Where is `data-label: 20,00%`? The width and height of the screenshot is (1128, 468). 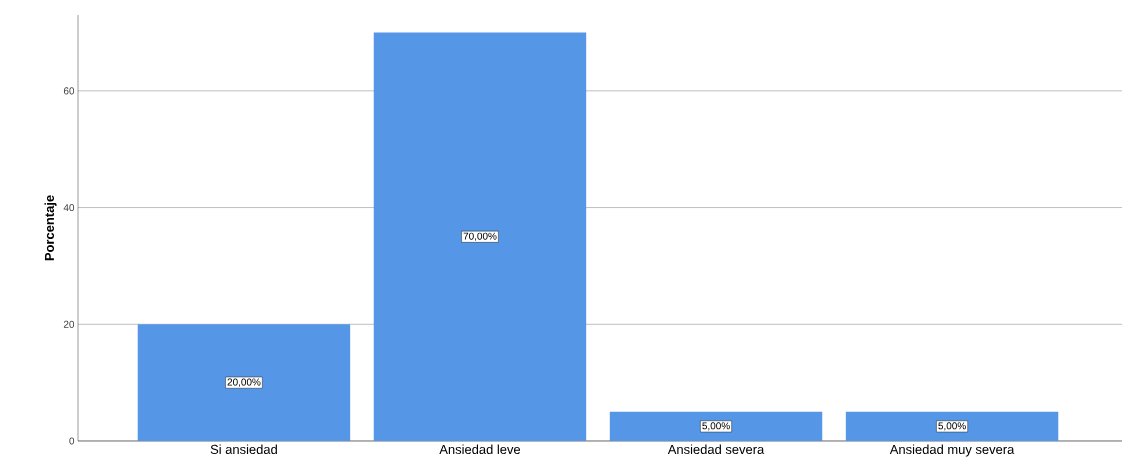
data-label: 20,00% is located at coordinates (244, 382).